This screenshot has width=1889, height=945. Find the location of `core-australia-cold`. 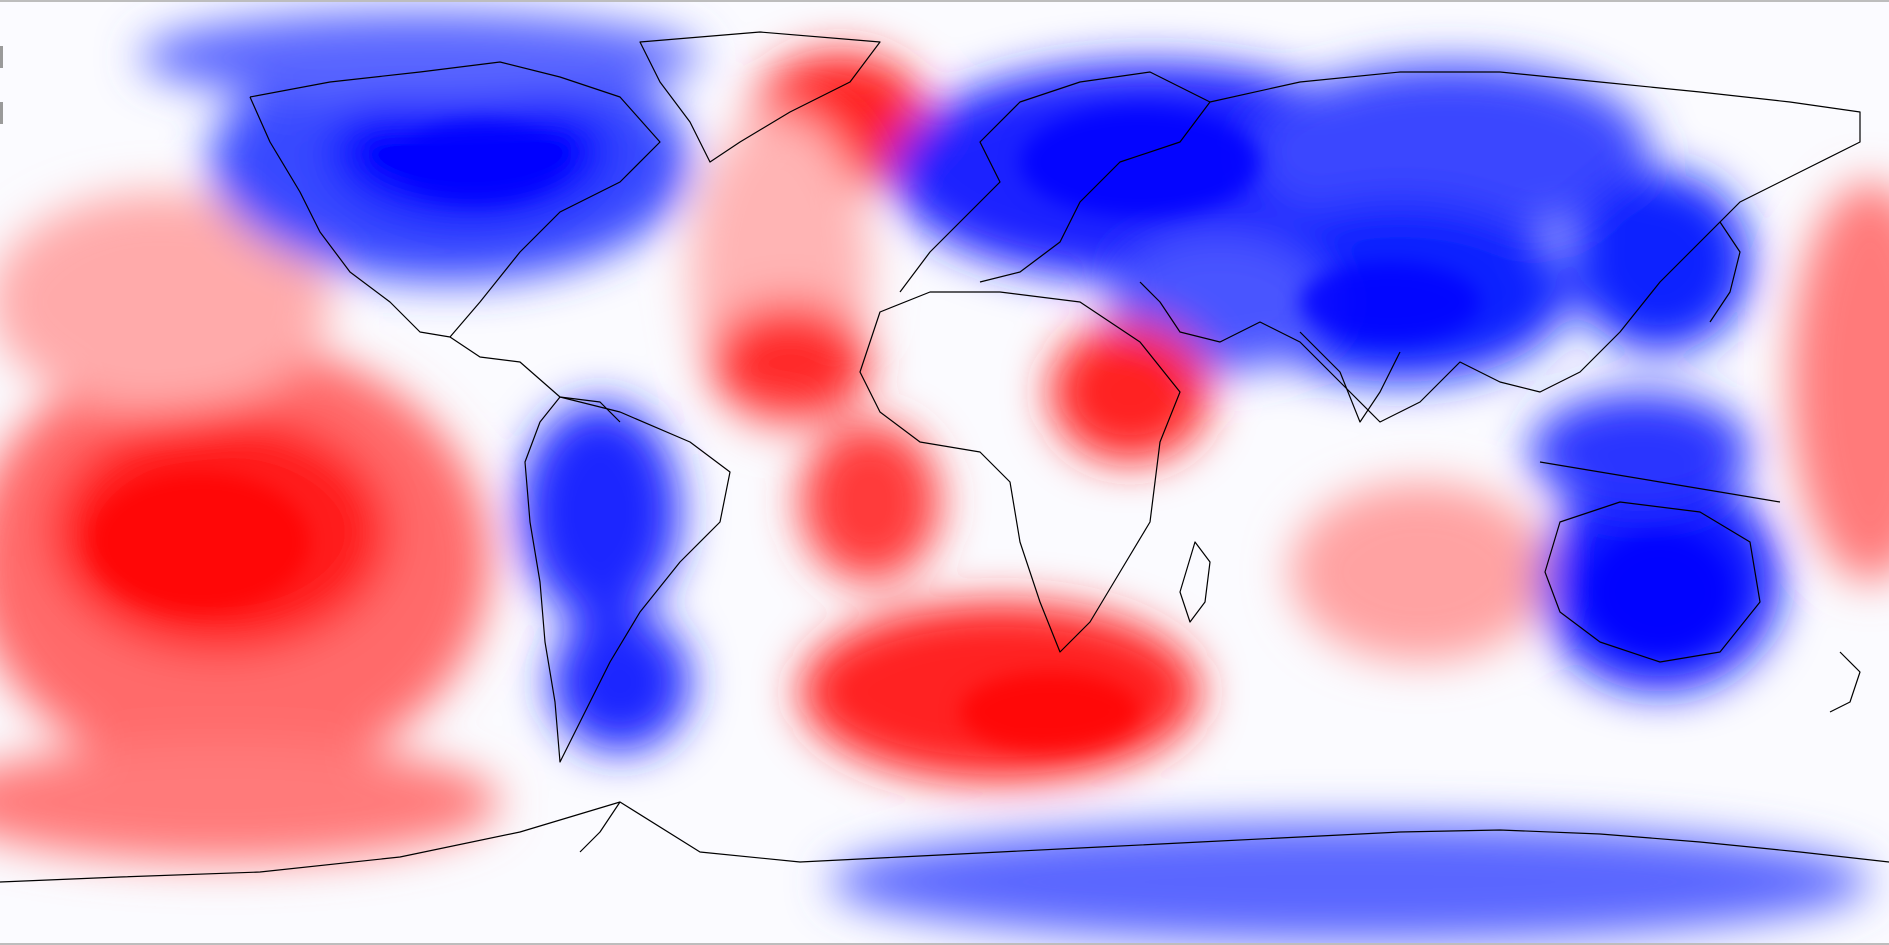

core-australia-cold is located at coordinates (1660, 592).